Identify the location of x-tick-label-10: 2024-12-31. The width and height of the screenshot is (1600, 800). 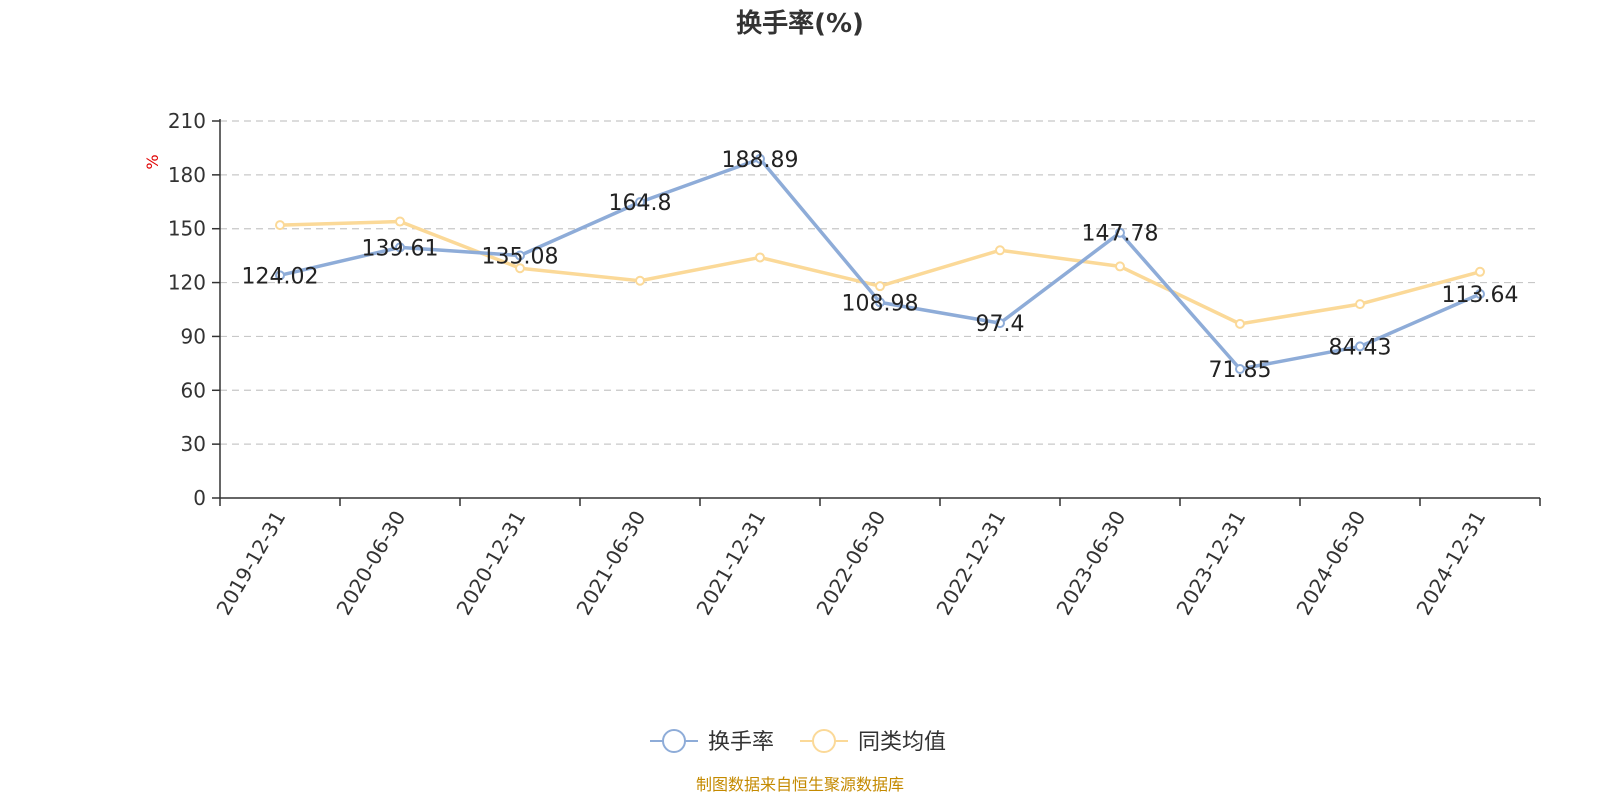
(1450, 563).